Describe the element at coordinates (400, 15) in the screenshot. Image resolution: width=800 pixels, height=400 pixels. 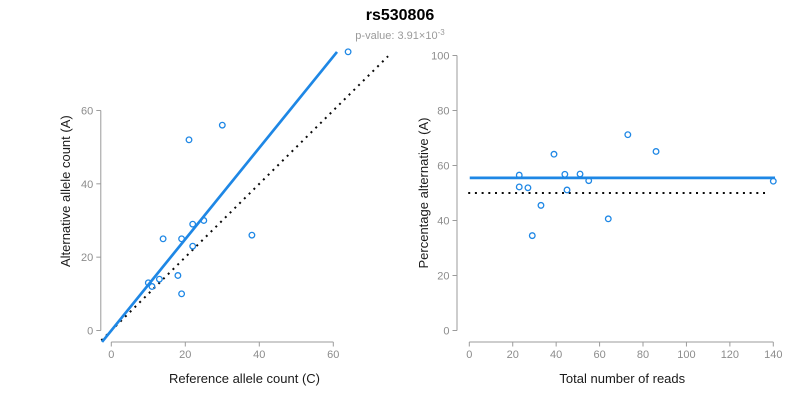
I see `plot-title: rs530806` at that location.